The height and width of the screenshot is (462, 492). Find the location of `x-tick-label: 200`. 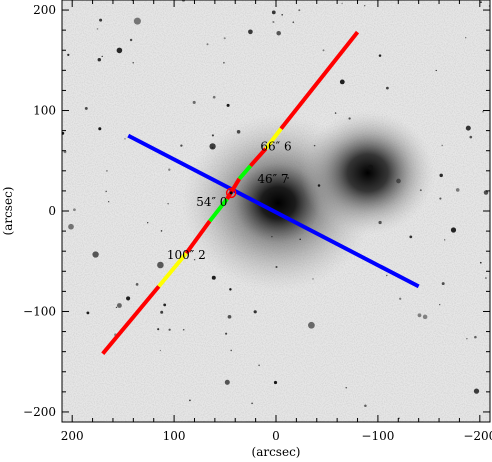

x-tick-label: 200 is located at coordinates (72, 436).